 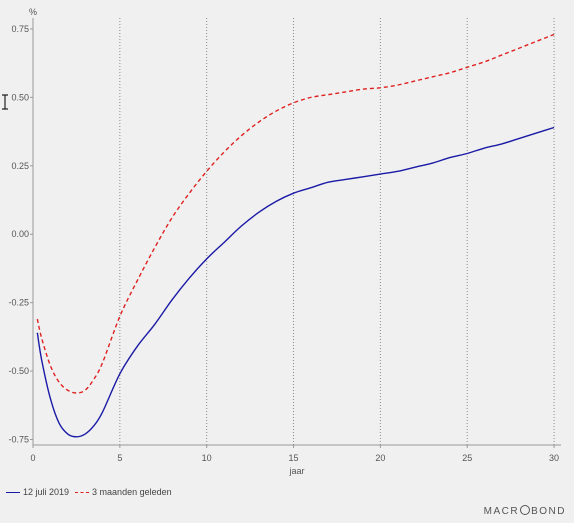 What do you see at coordinates (20, 29) in the screenshot?
I see `y-tick-label: 0.75` at bounding box center [20, 29].